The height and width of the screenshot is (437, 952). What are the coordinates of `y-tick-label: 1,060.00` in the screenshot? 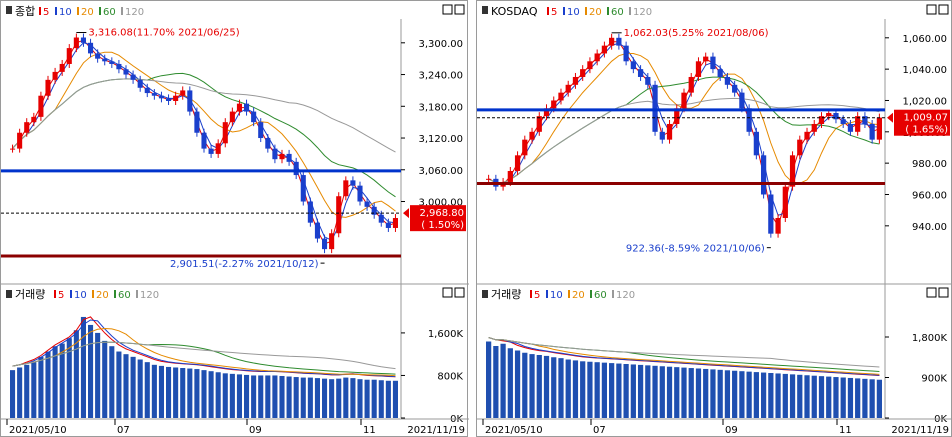 It's located at (924, 39).